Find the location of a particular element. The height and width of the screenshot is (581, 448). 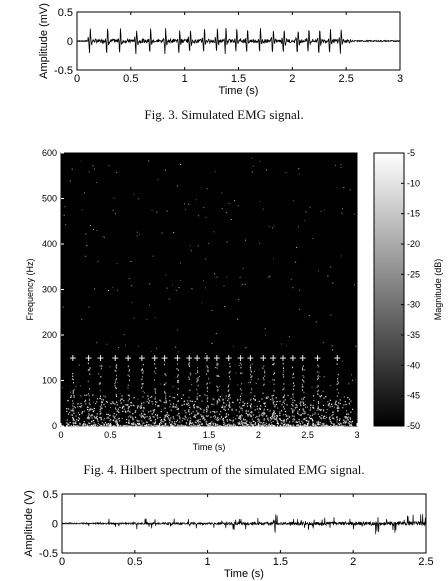

fig4-marker: + is located at coordinates (292, 358).